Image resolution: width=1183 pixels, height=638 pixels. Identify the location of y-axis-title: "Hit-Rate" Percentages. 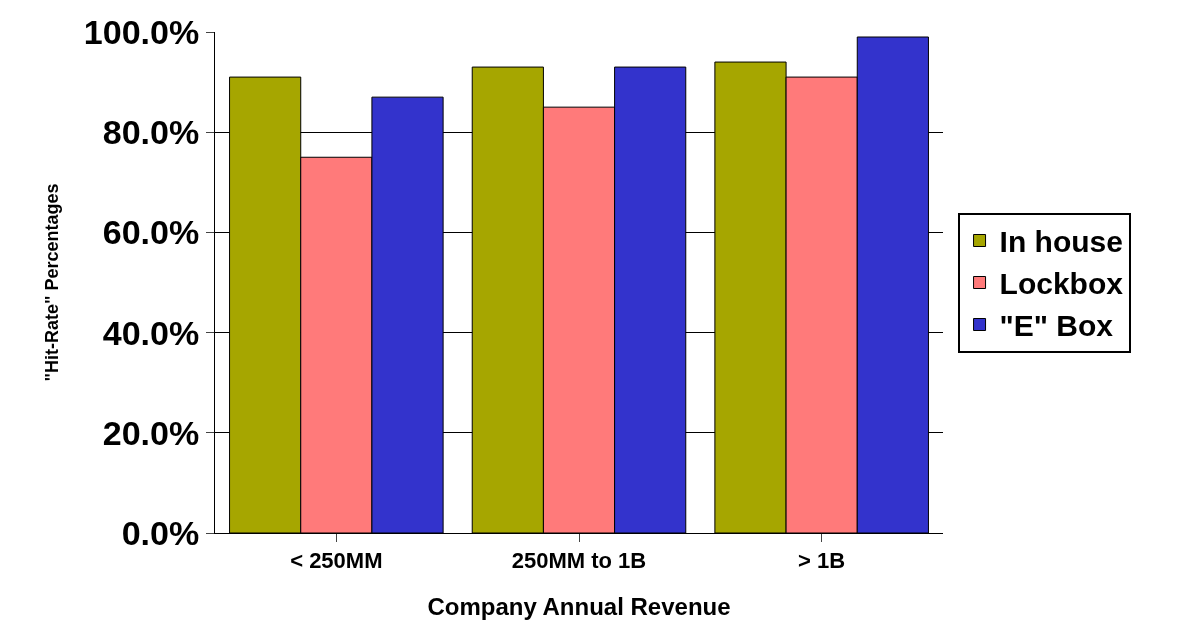
(52, 282).